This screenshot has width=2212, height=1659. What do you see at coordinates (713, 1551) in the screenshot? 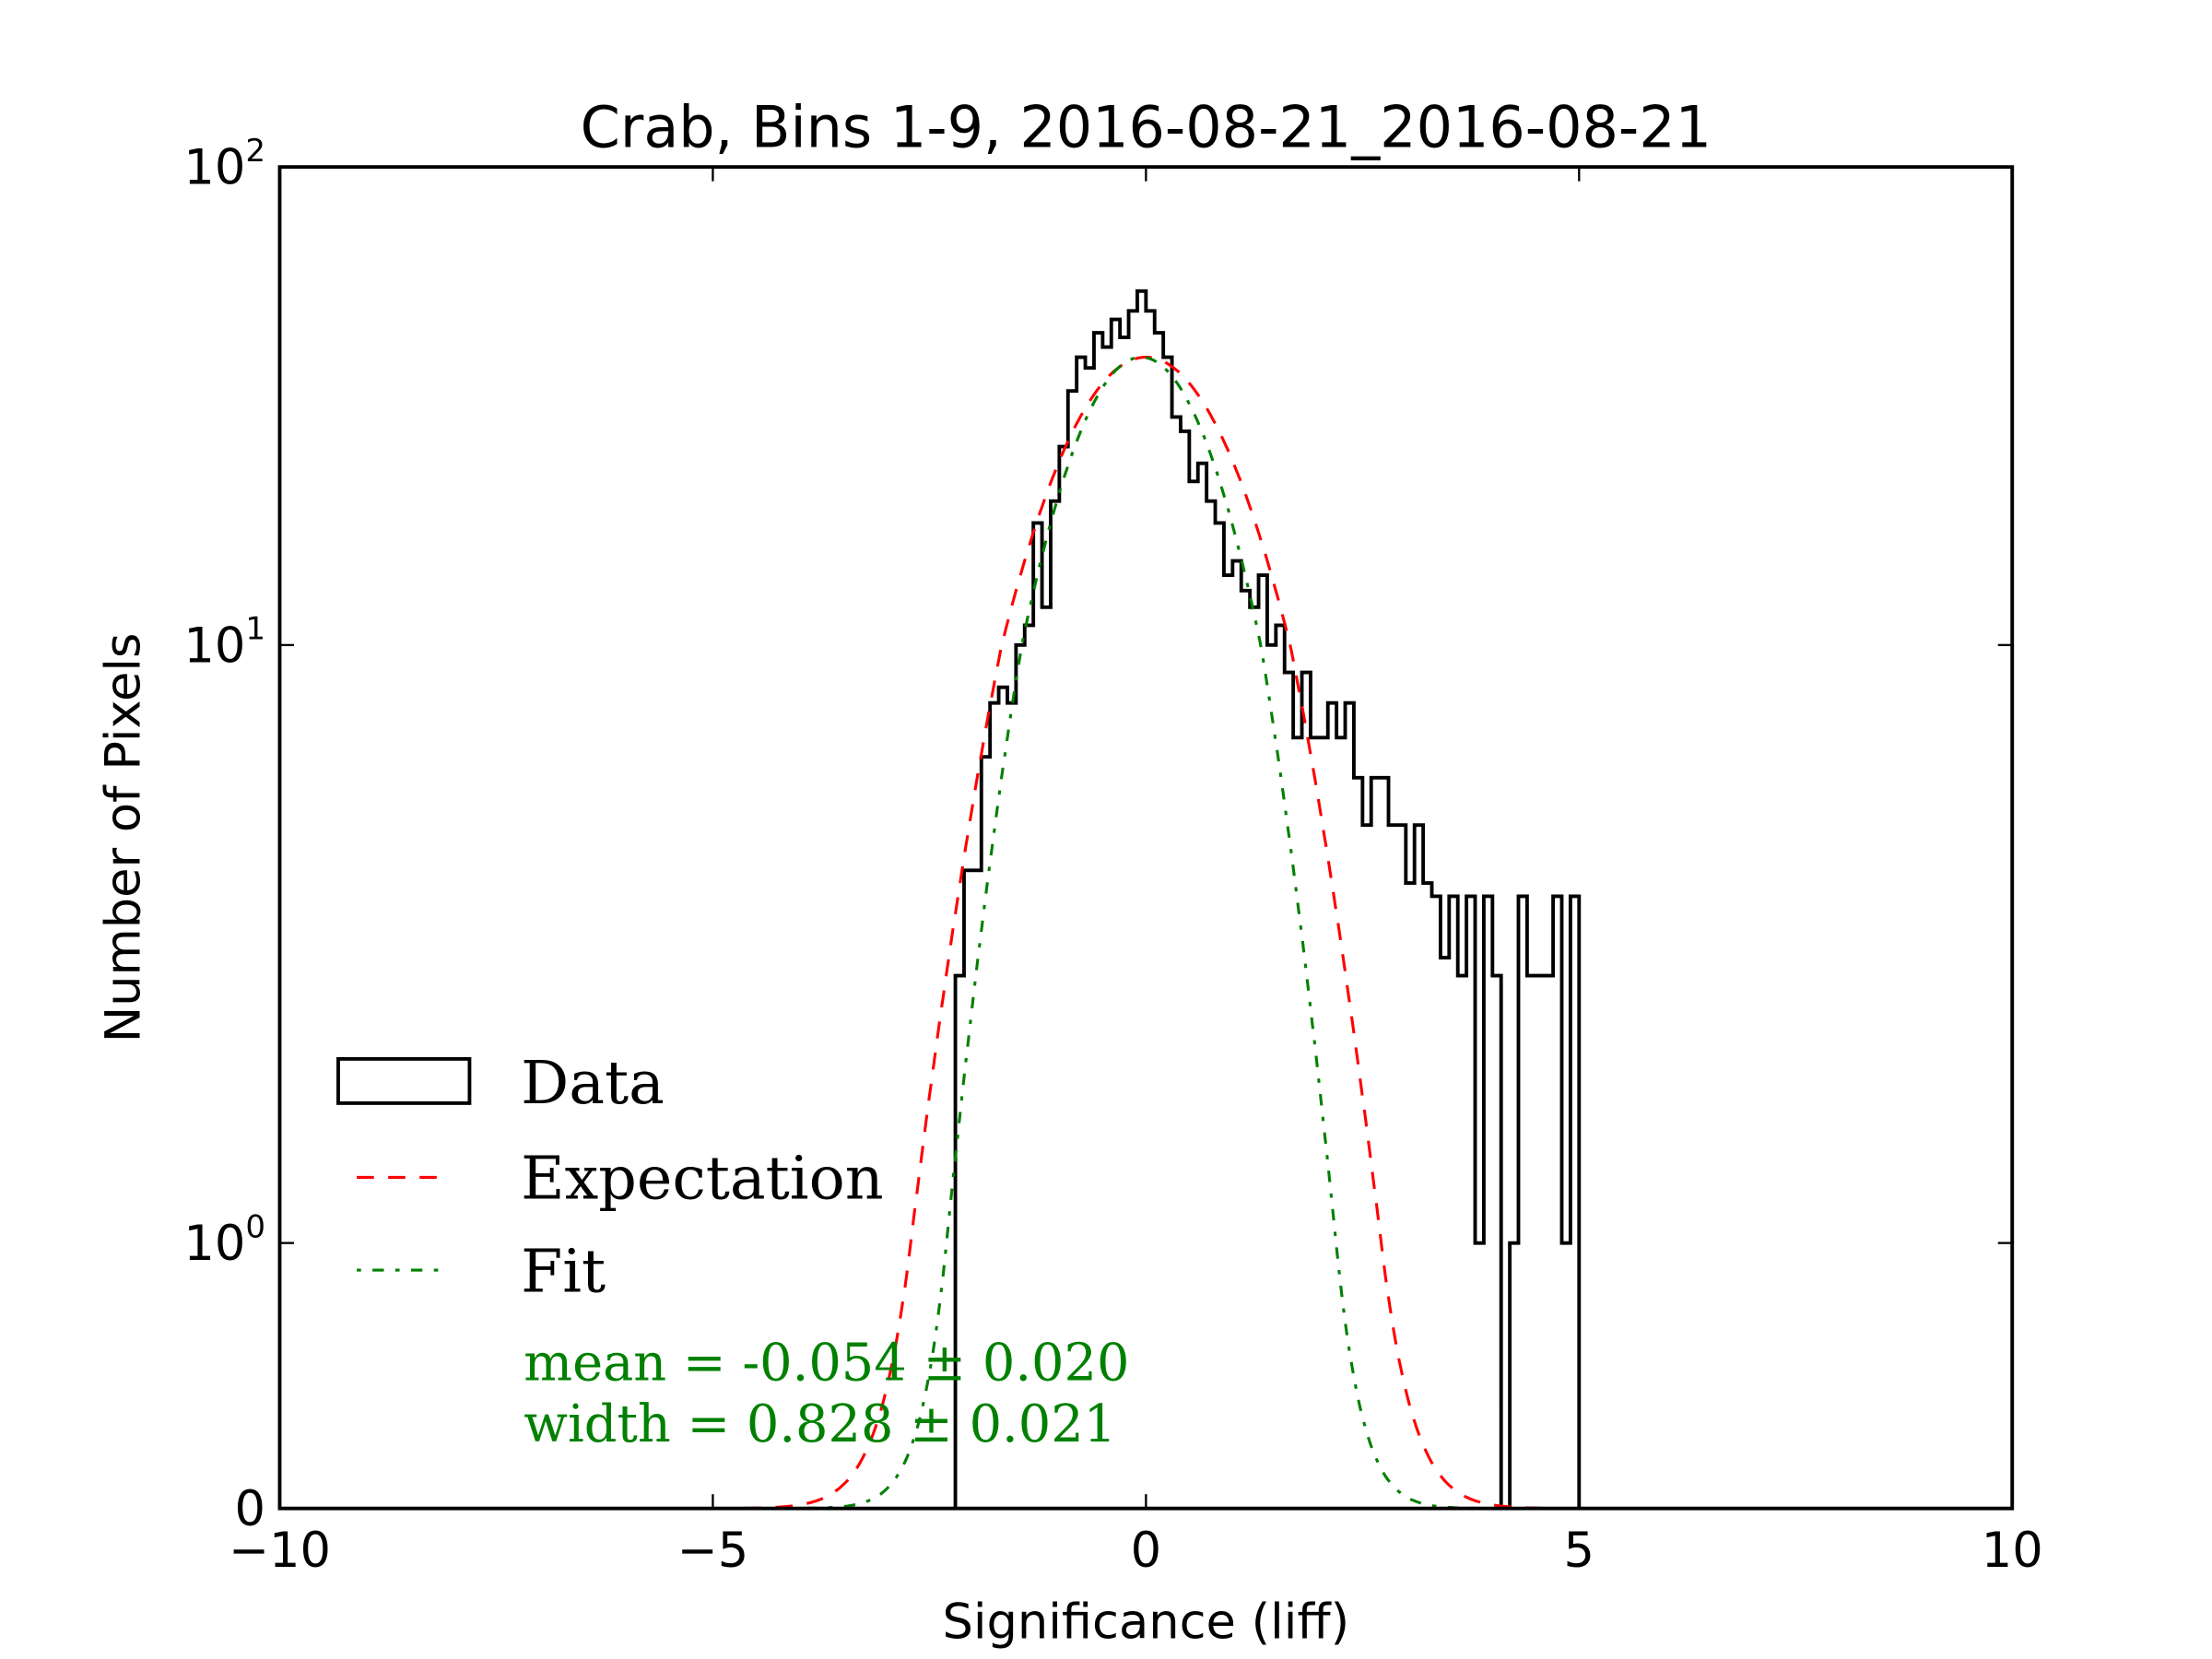
I see `x-tick-label: −5` at bounding box center [713, 1551].